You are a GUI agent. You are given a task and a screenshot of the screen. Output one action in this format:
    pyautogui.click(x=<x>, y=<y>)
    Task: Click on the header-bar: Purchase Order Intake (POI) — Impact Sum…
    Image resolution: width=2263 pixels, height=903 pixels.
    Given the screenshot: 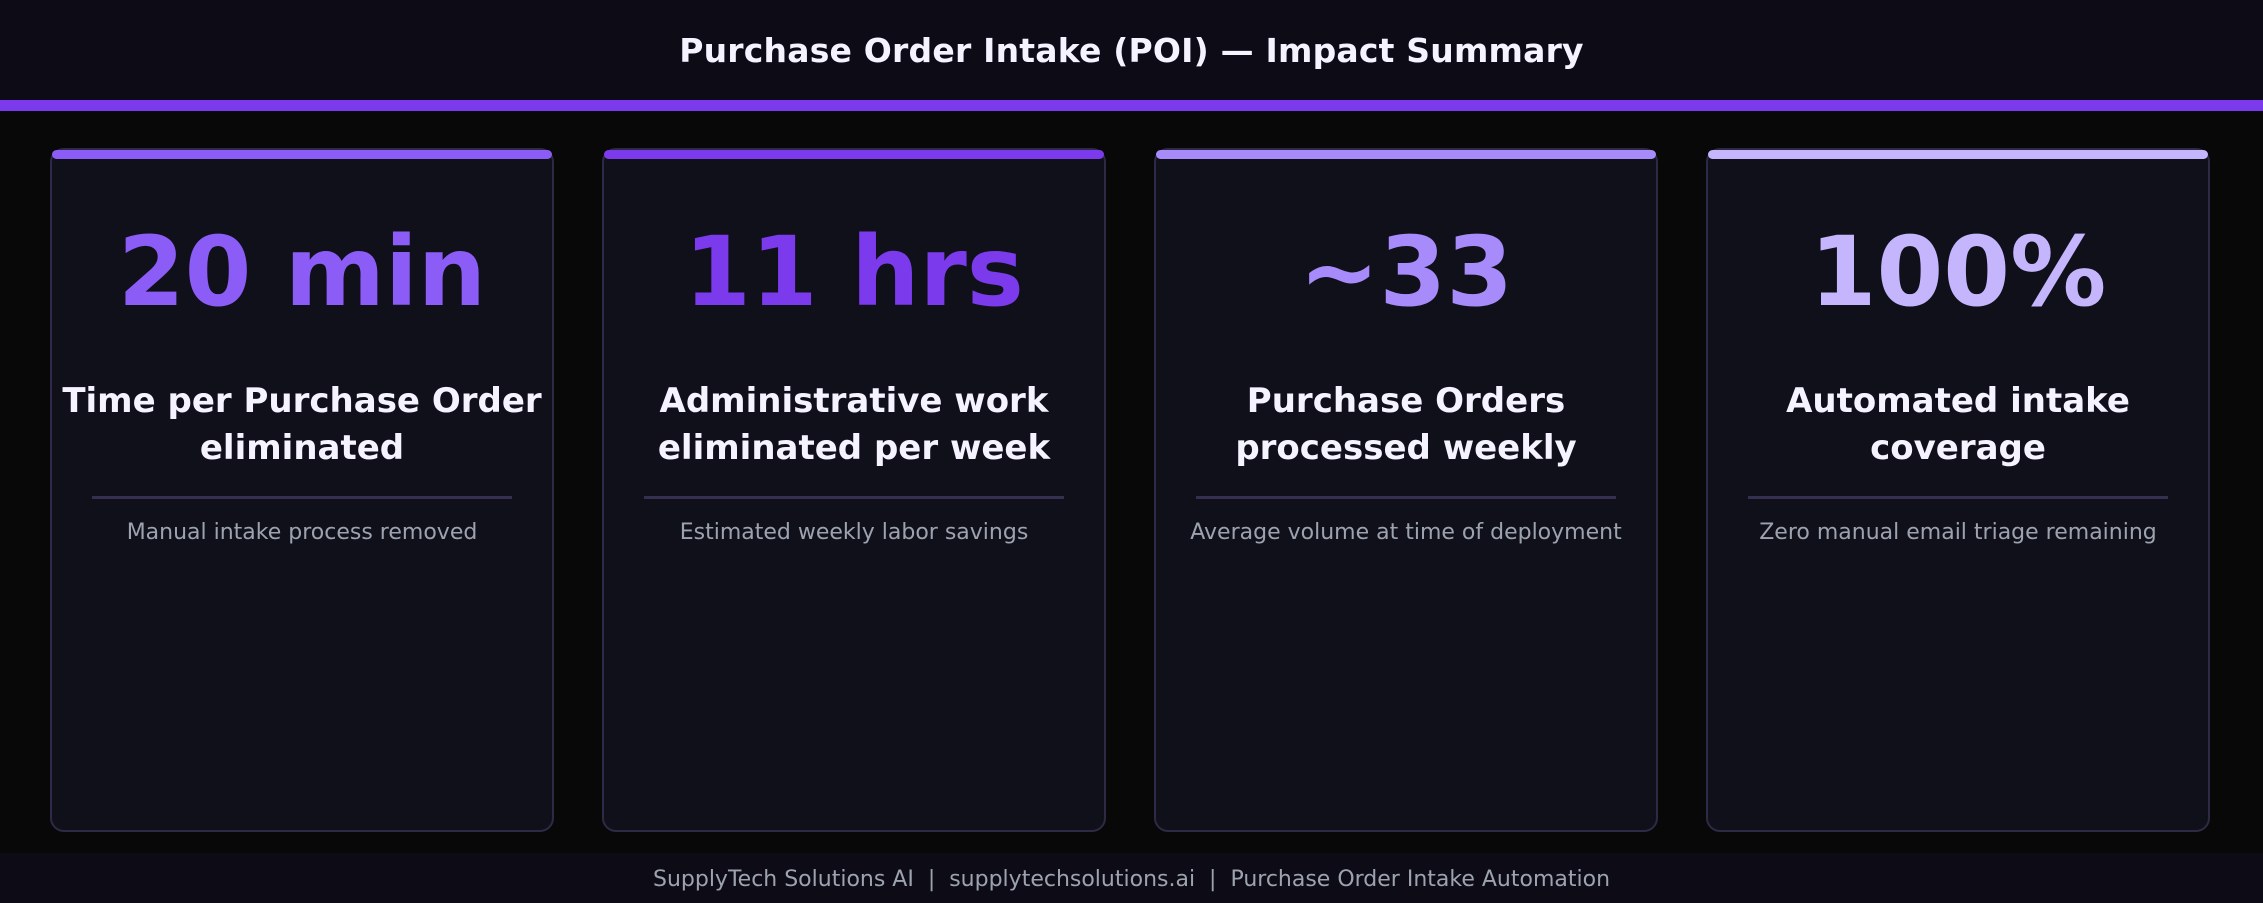 What is the action you would take?
    pyautogui.click(x=1131, y=50)
    